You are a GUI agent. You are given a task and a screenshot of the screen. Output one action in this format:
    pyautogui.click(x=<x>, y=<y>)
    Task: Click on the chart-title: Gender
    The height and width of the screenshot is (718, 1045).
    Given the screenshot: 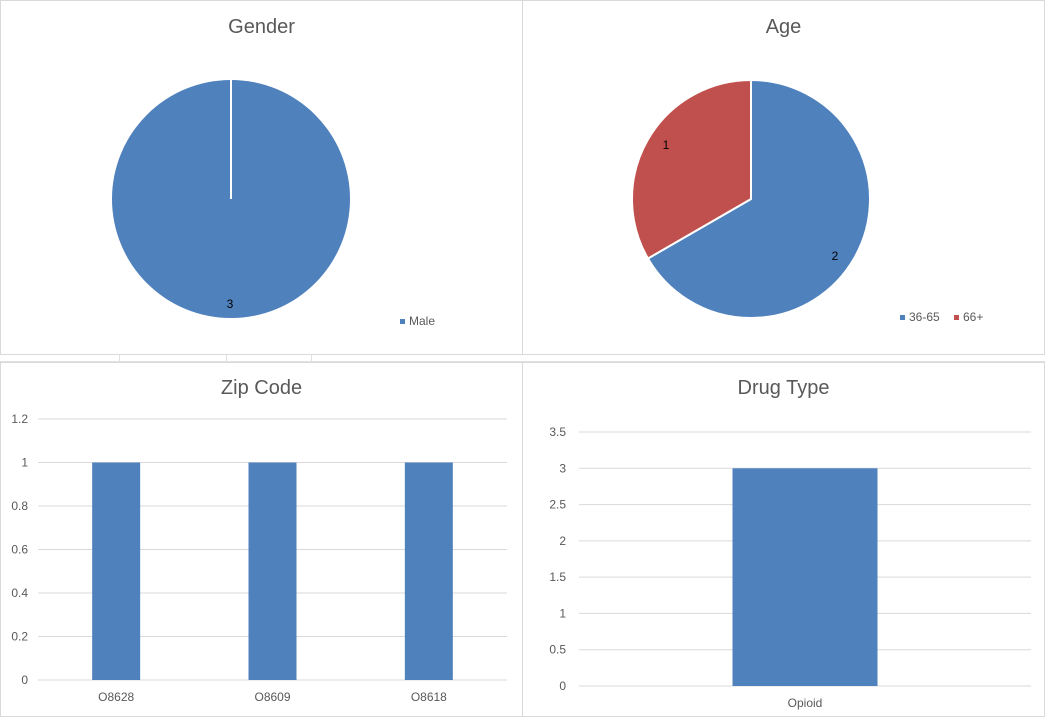 What is the action you would take?
    pyautogui.click(x=261, y=27)
    